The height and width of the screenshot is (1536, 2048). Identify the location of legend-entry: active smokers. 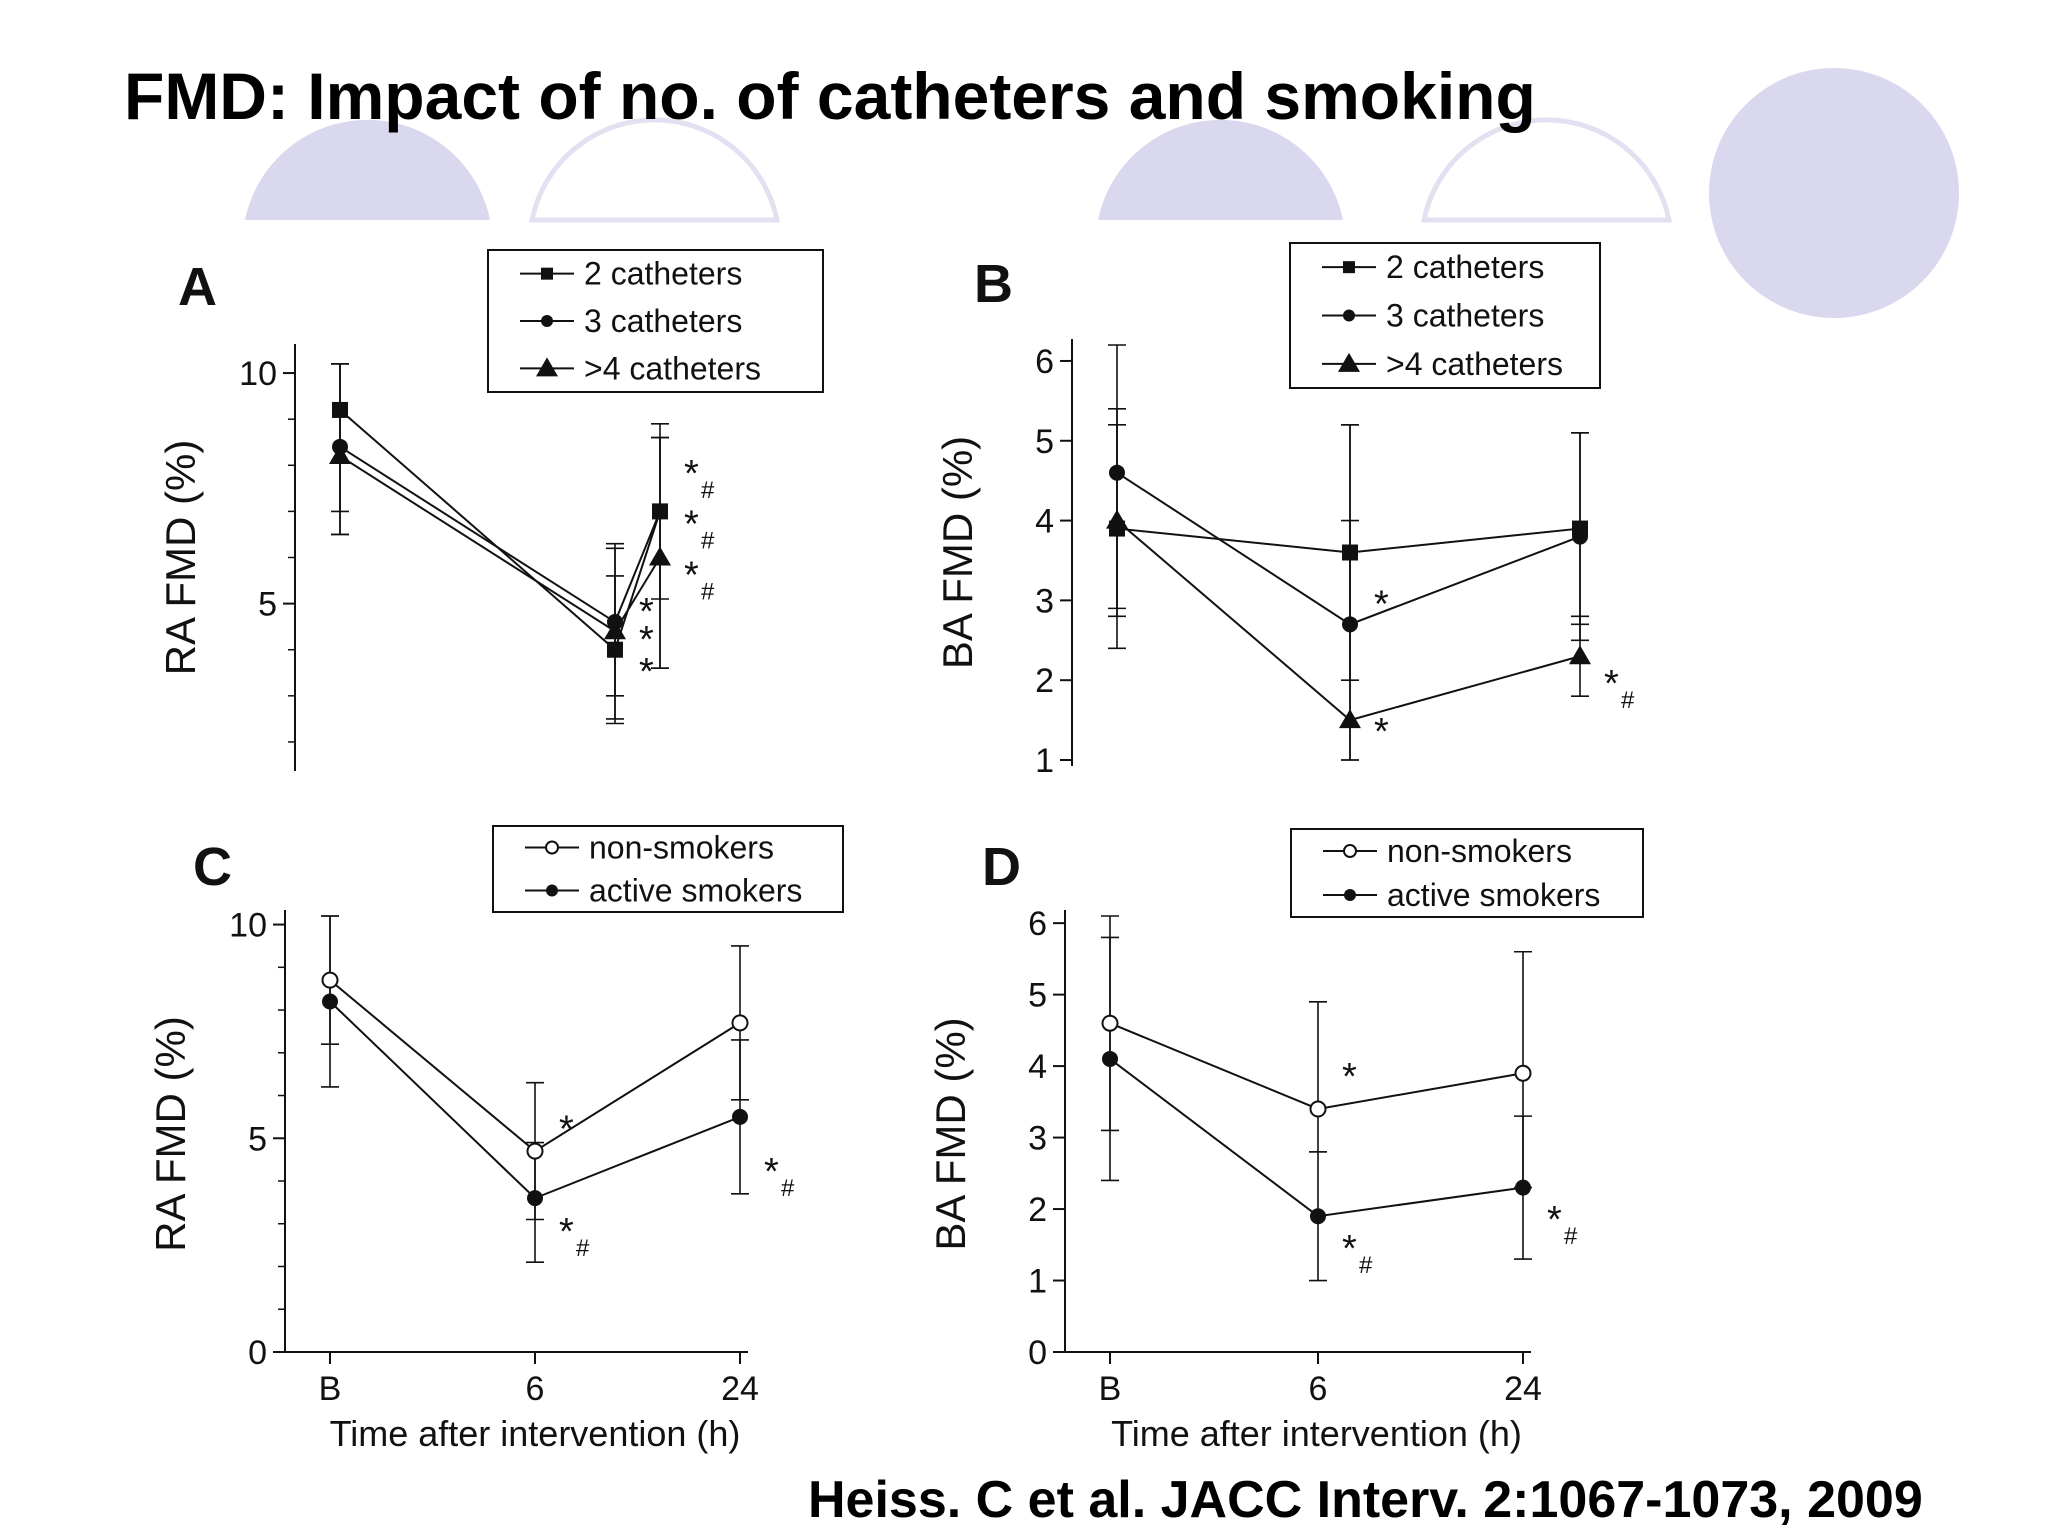
(1493, 895).